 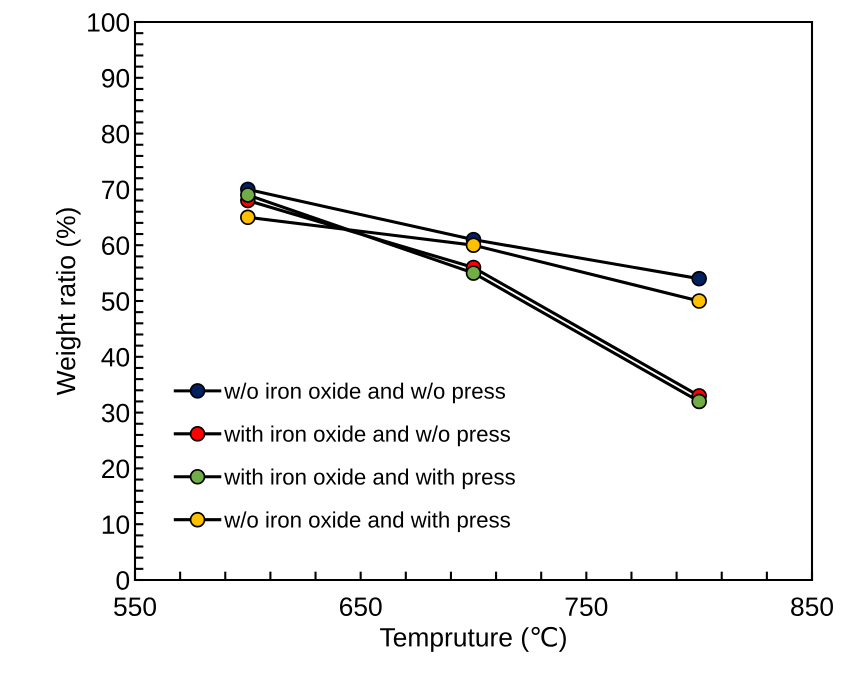 What do you see at coordinates (365, 393) in the screenshot?
I see `legend-label: w/o iron oxide and w/o press` at bounding box center [365, 393].